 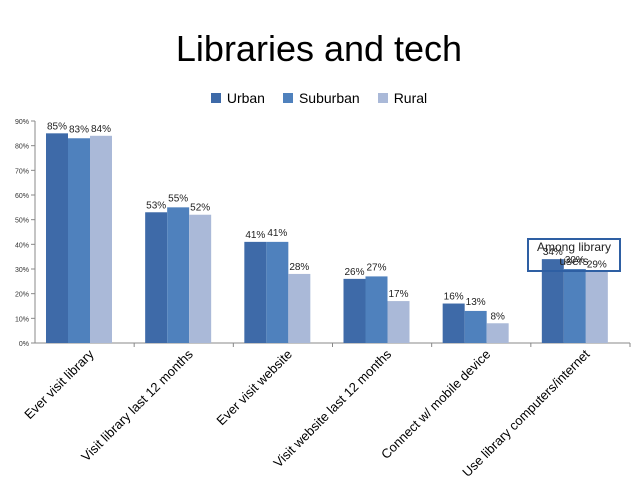 What do you see at coordinates (59, 384) in the screenshot?
I see `x-category-label: Ever visit library` at bounding box center [59, 384].